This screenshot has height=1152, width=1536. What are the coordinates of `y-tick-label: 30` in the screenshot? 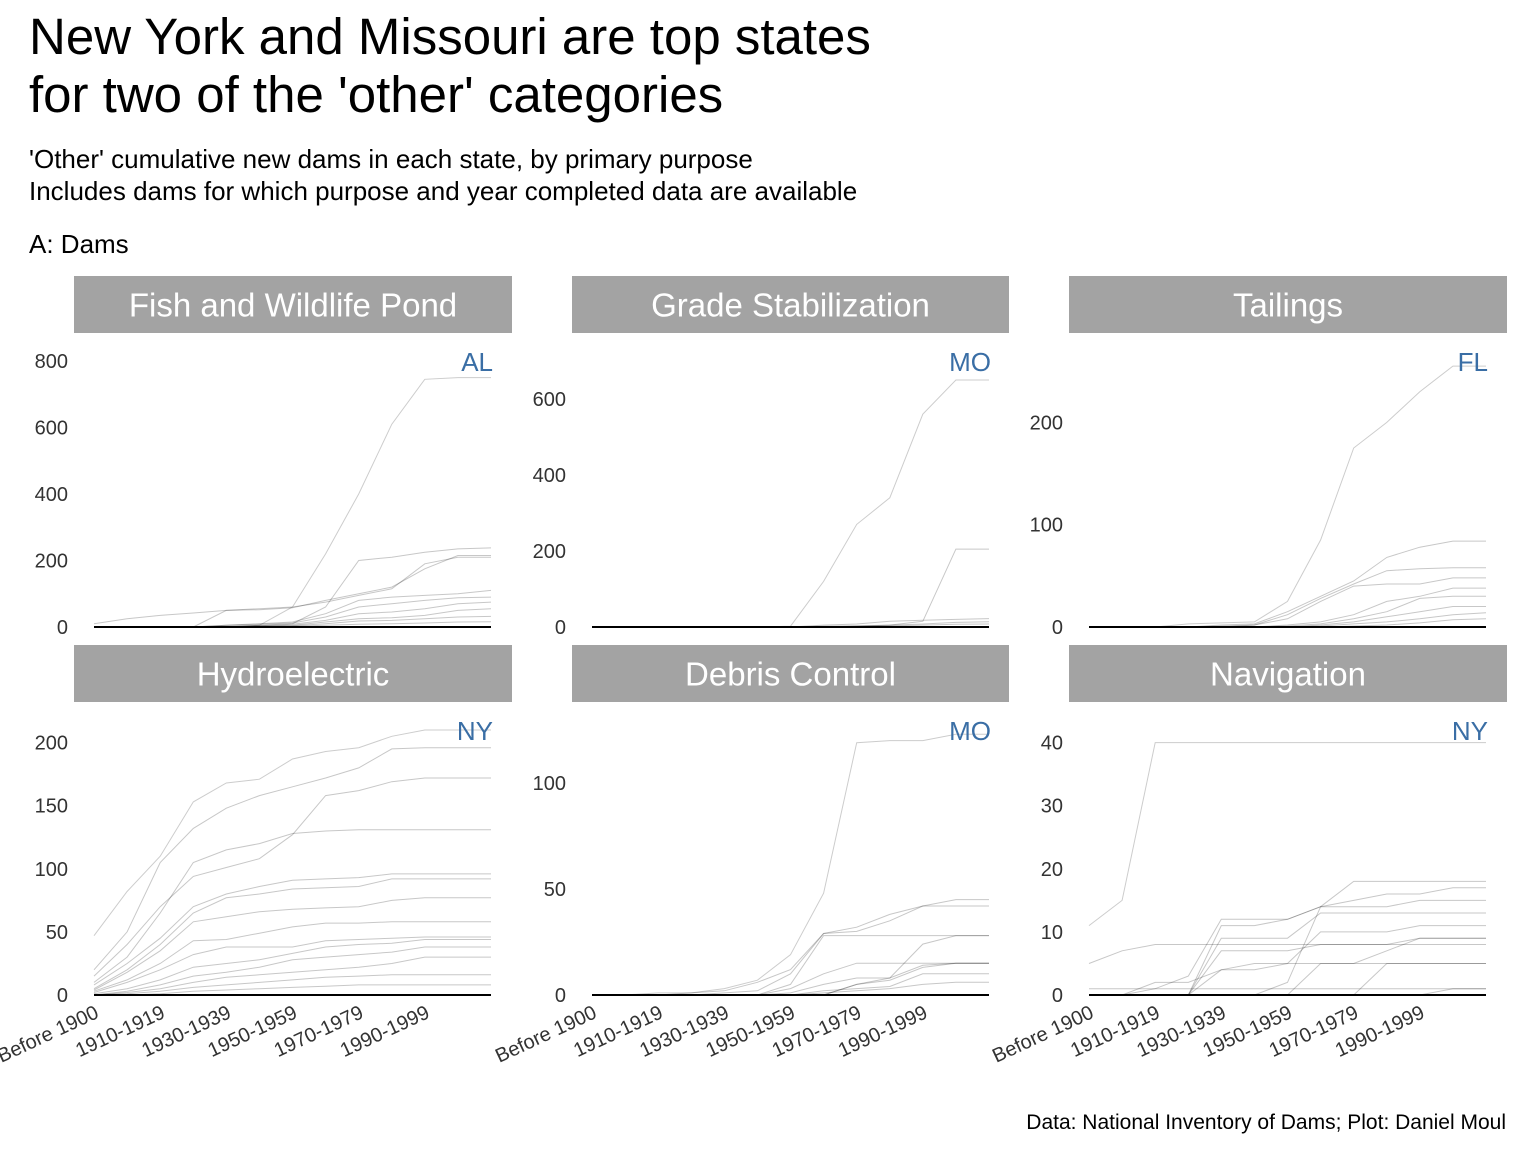 It's located at (1052, 807).